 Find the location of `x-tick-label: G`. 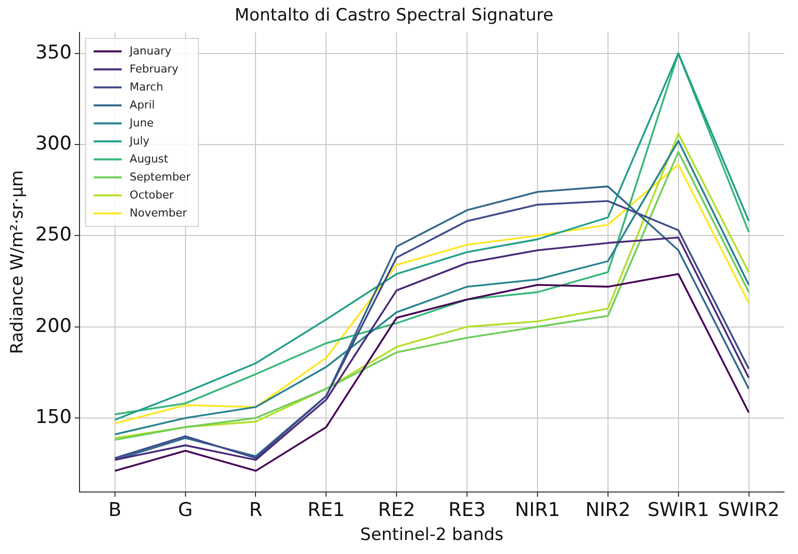

x-tick-label: G is located at coordinates (185, 510).